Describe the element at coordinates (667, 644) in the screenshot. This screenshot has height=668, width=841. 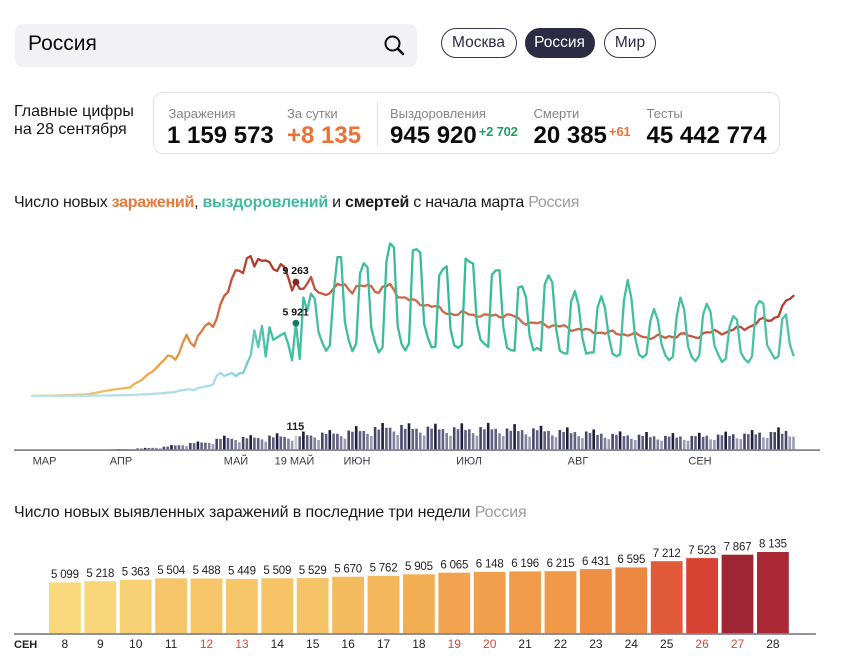
I see `svg-text: 25` at that location.